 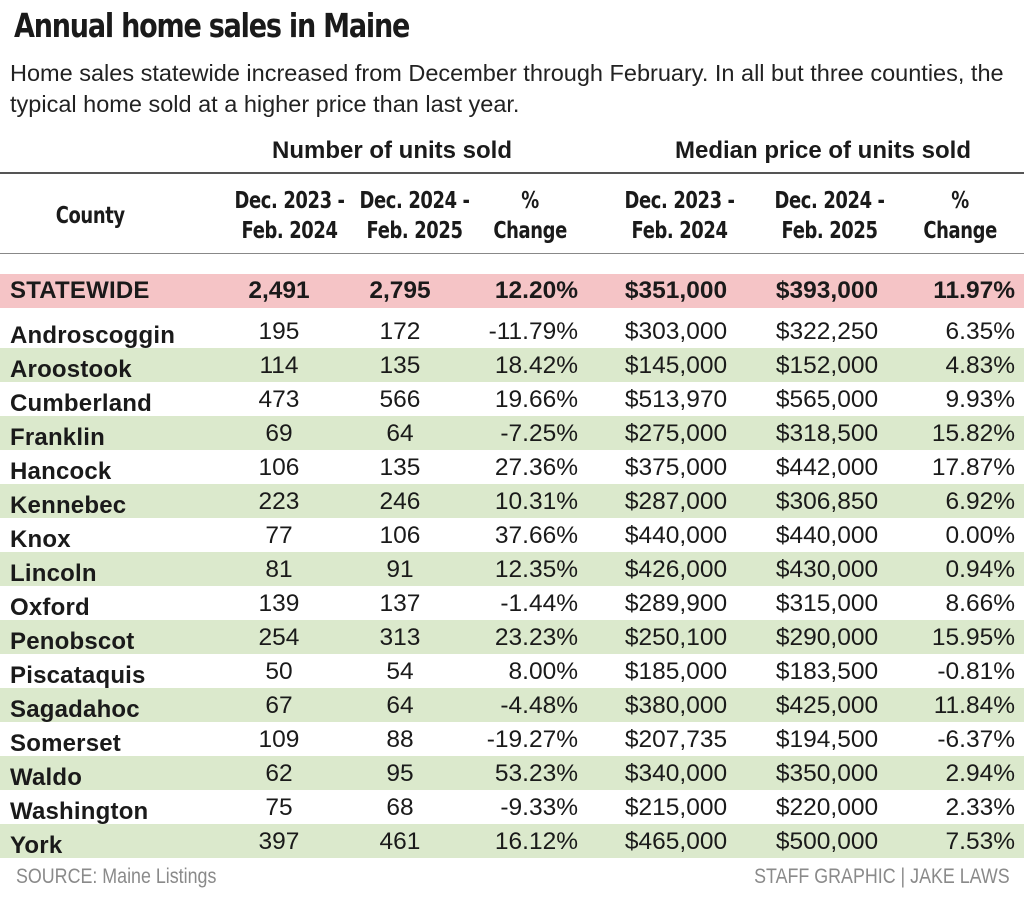 I want to click on price-change-cell: 6.35%, so click(x=980, y=331).